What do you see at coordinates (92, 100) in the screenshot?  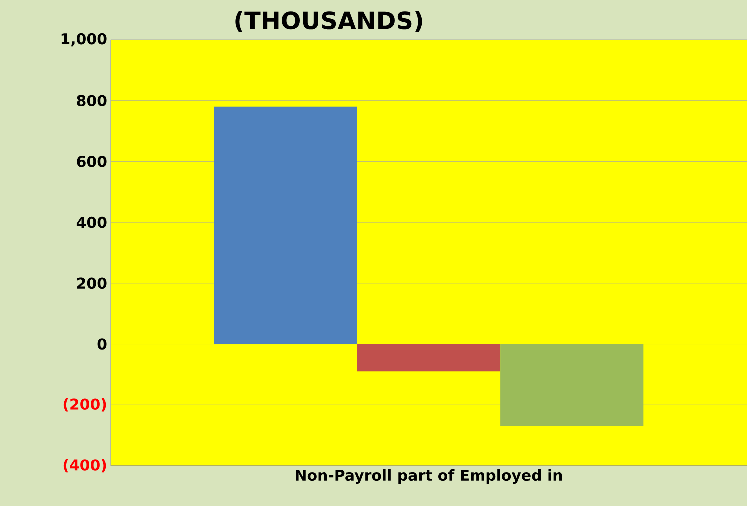 I see `y-tick-label: 800` at bounding box center [92, 100].